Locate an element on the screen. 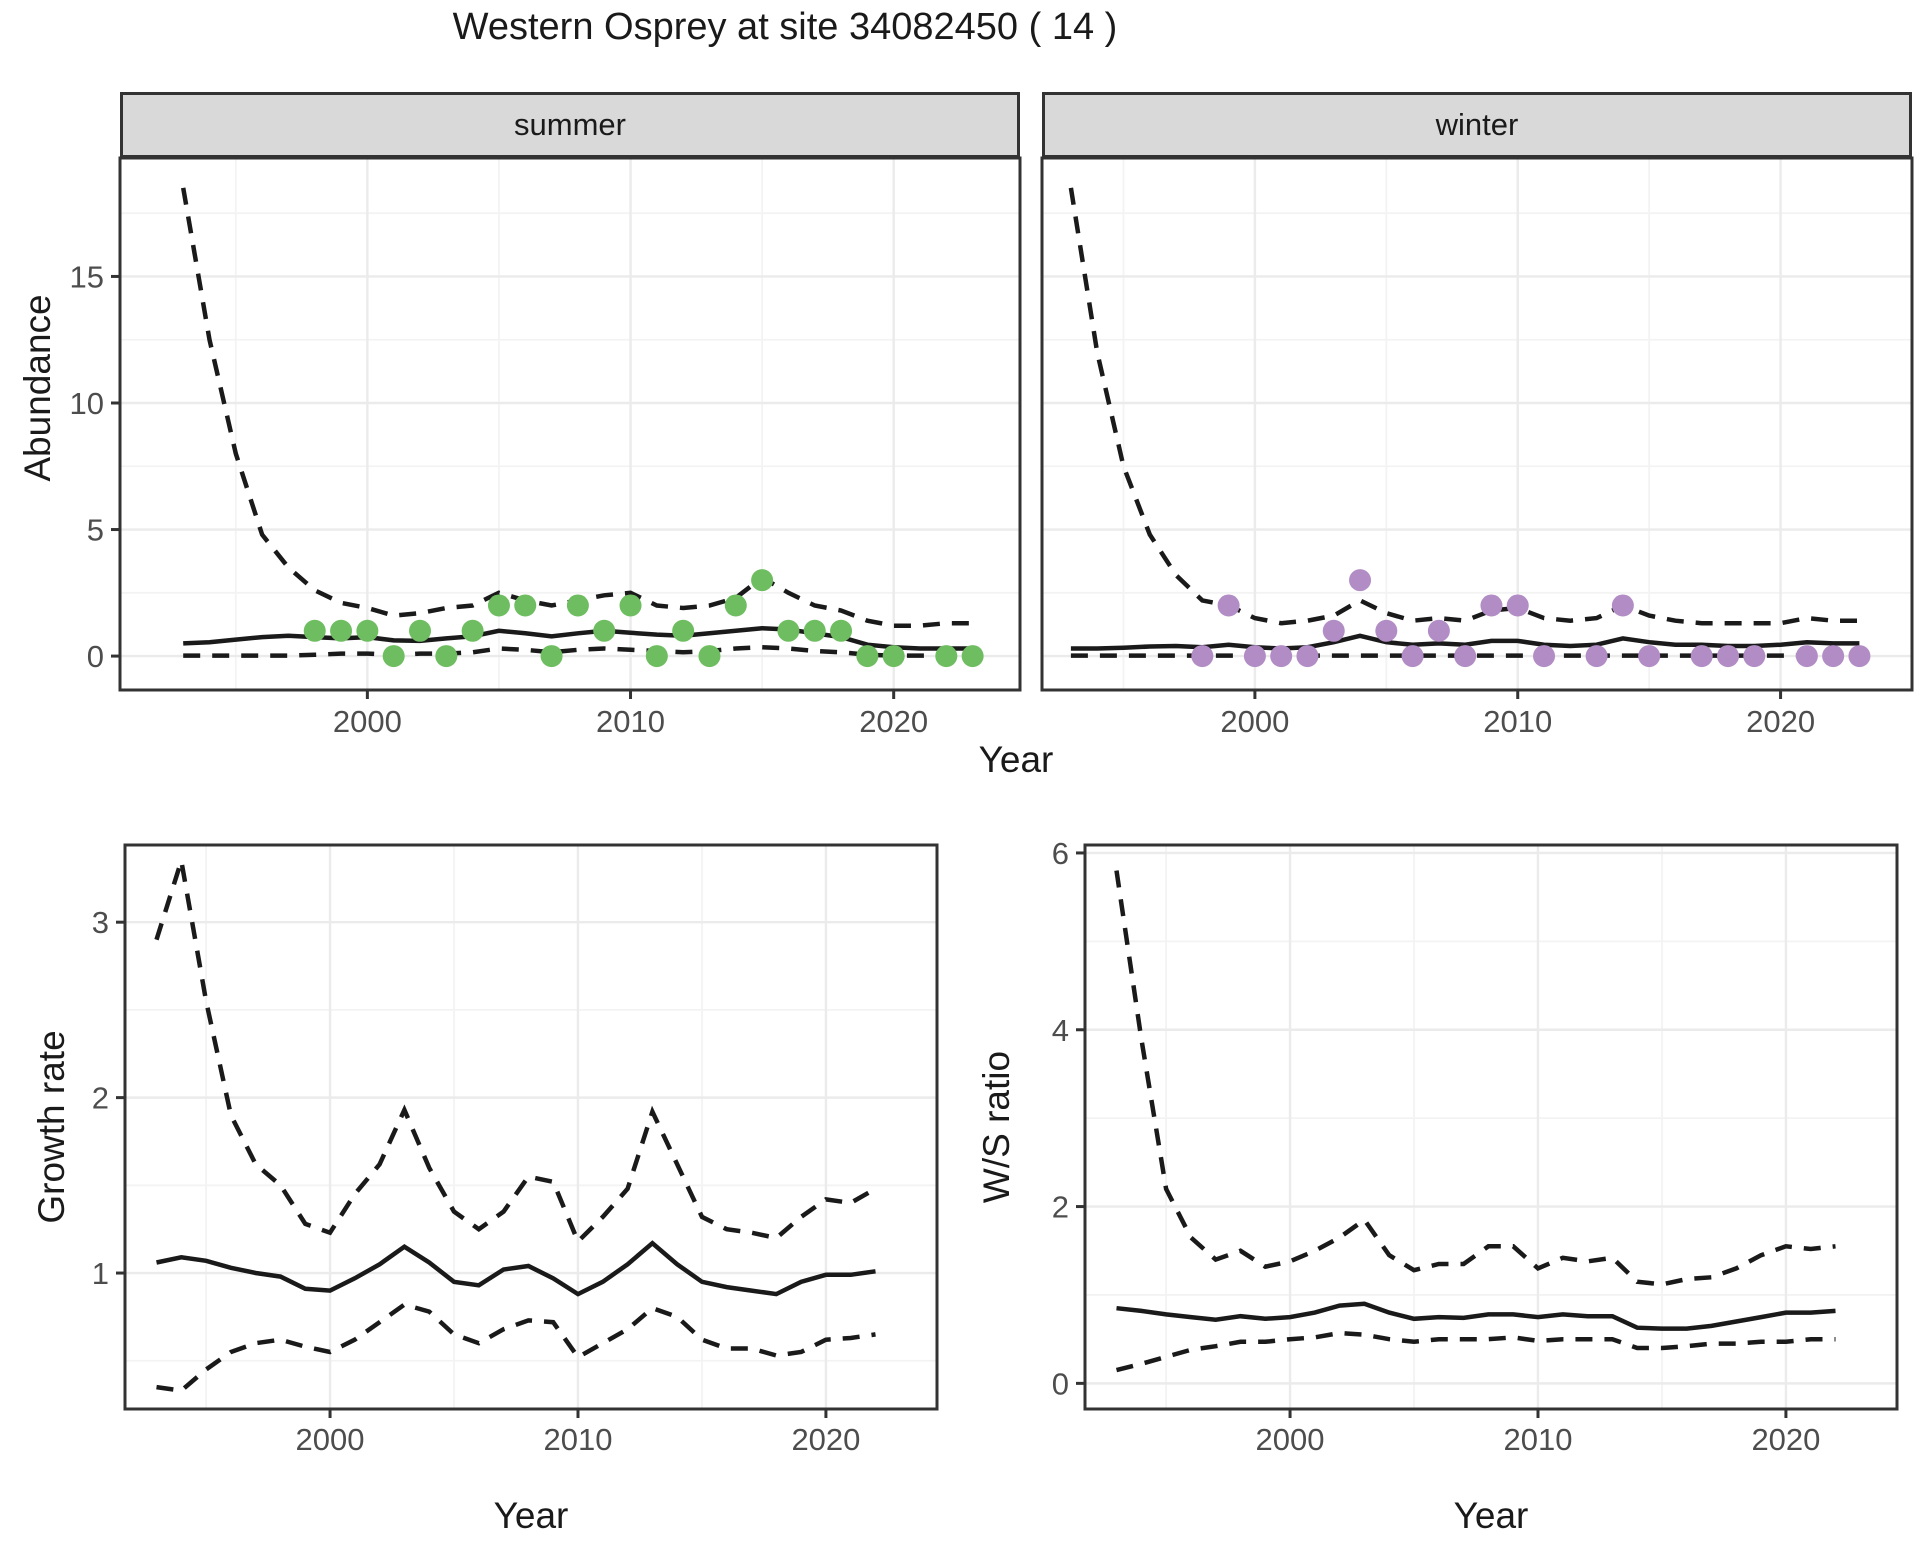  y-tick-label: 1 is located at coordinates (100, 1273).